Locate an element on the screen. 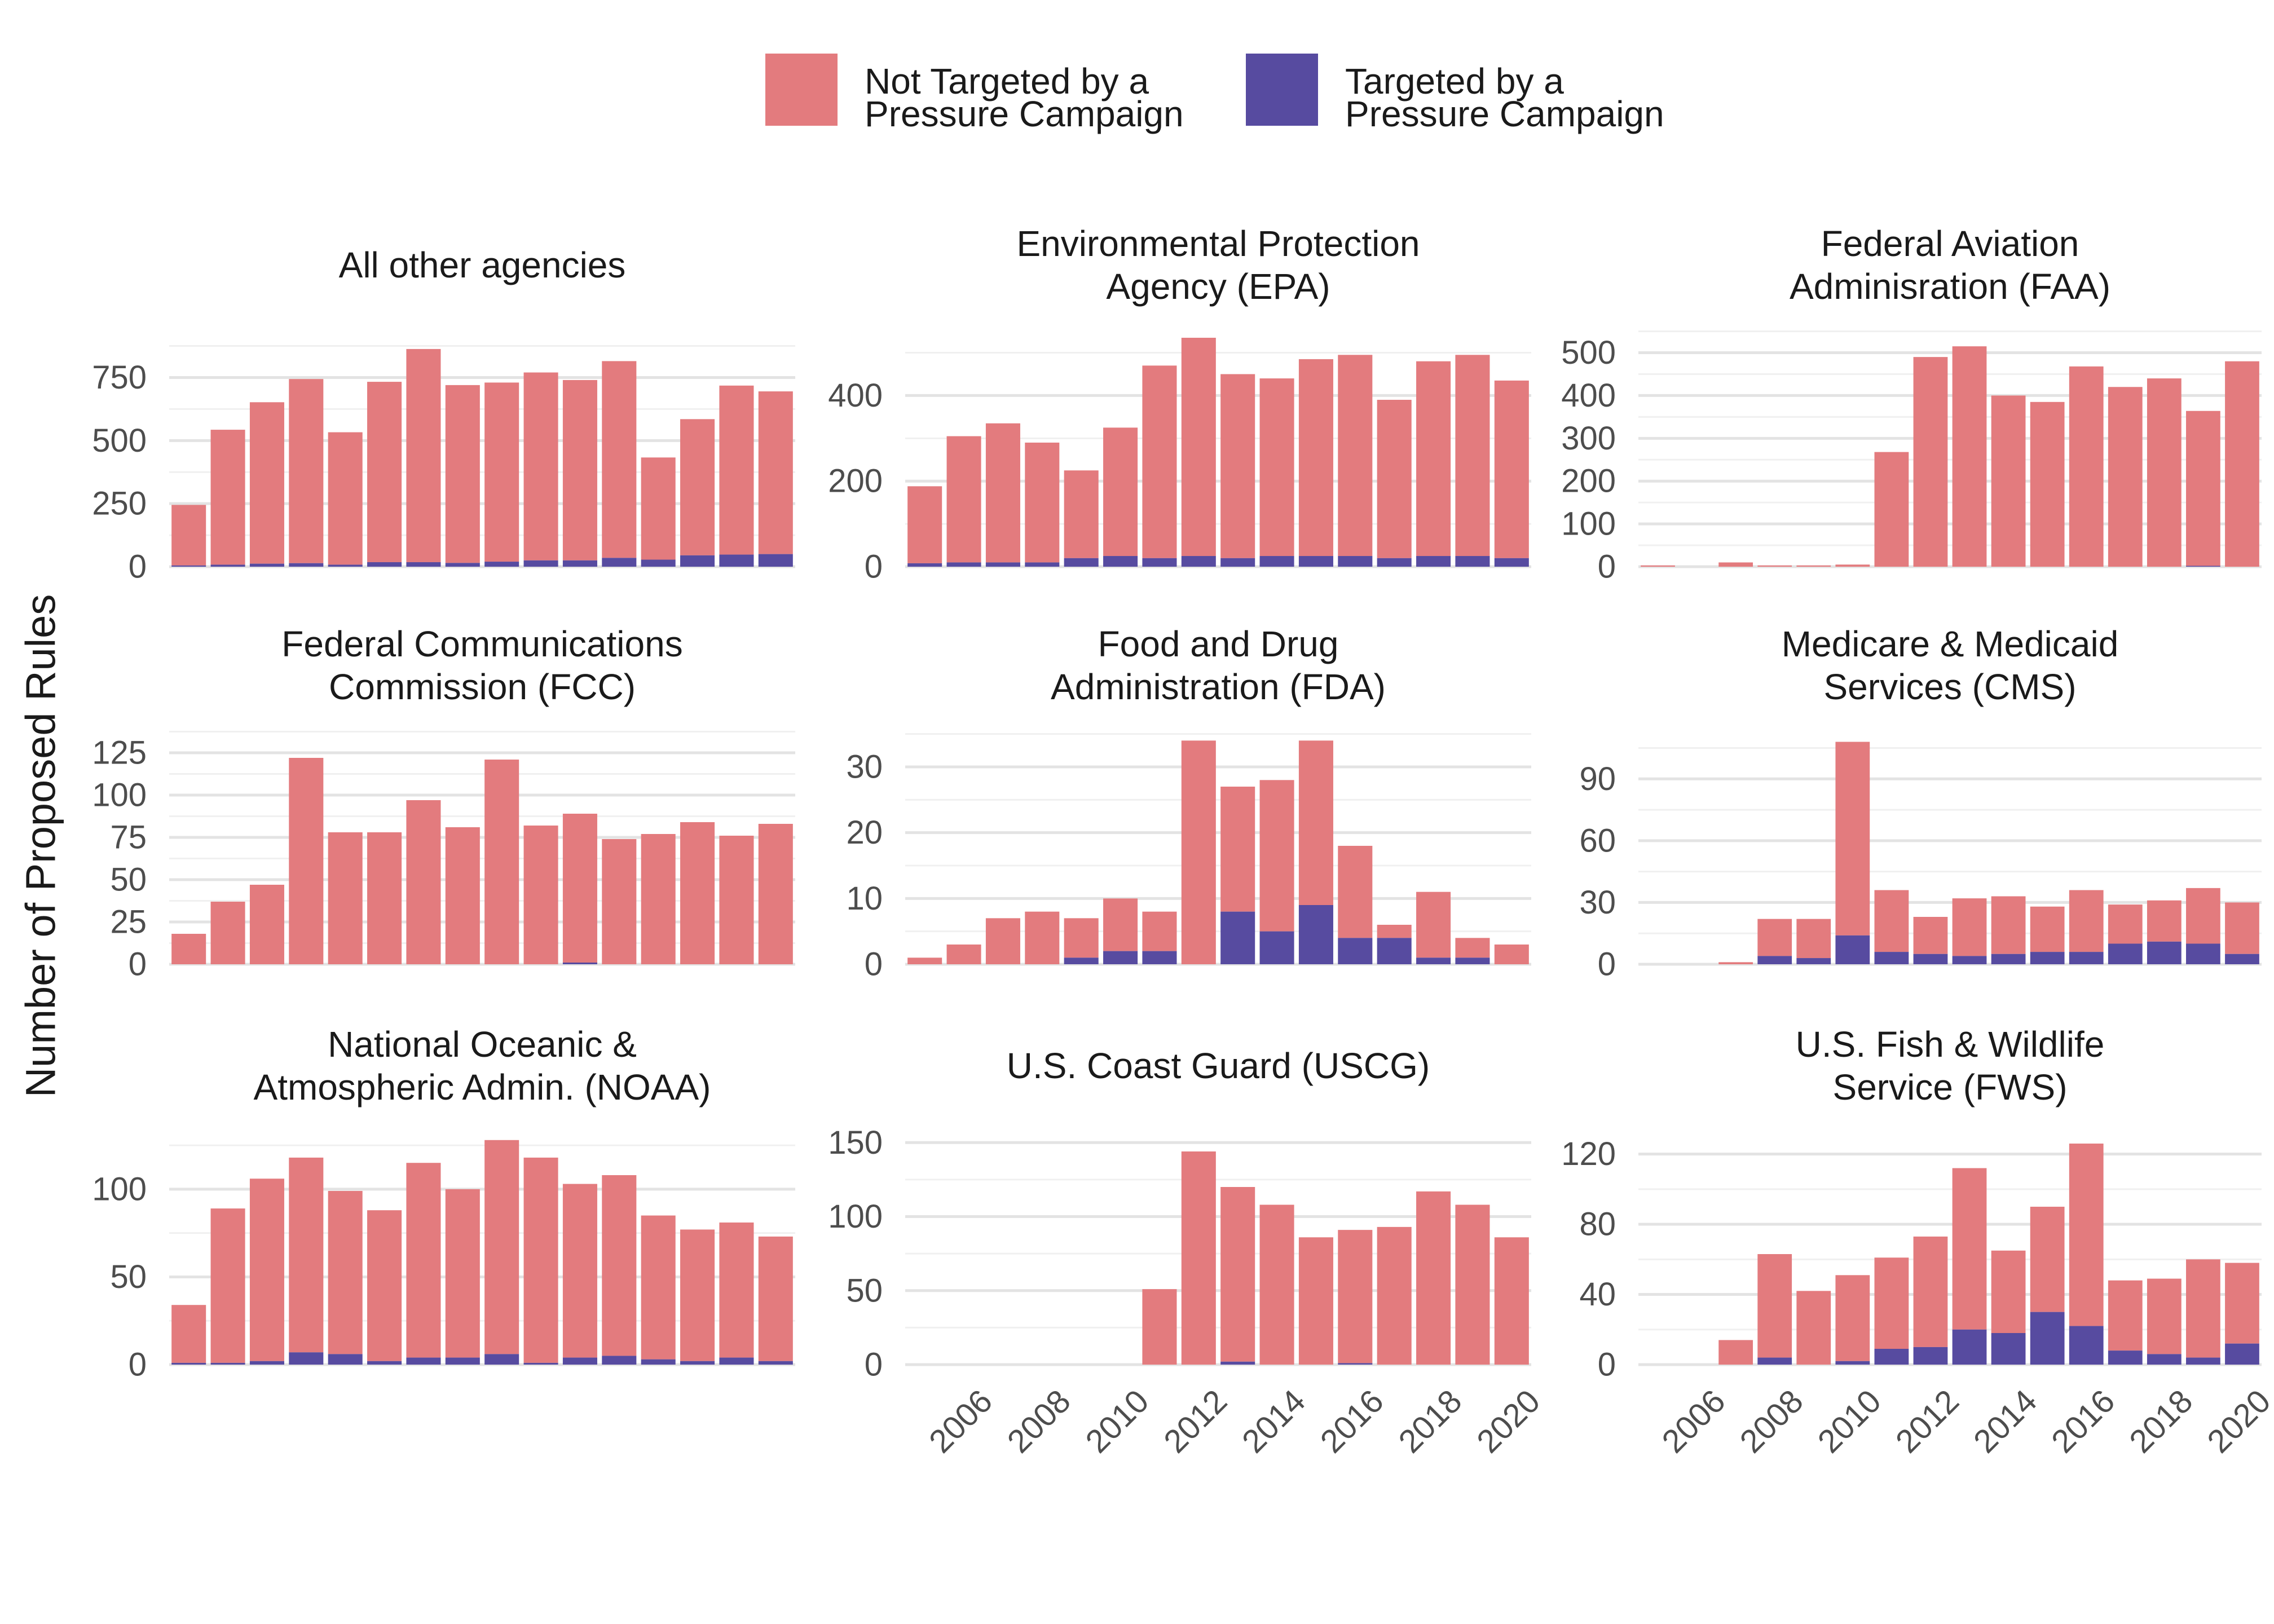 This screenshot has width=2274, height=1624. x-tick-label: 2020 is located at coordinates (2237, 1421).